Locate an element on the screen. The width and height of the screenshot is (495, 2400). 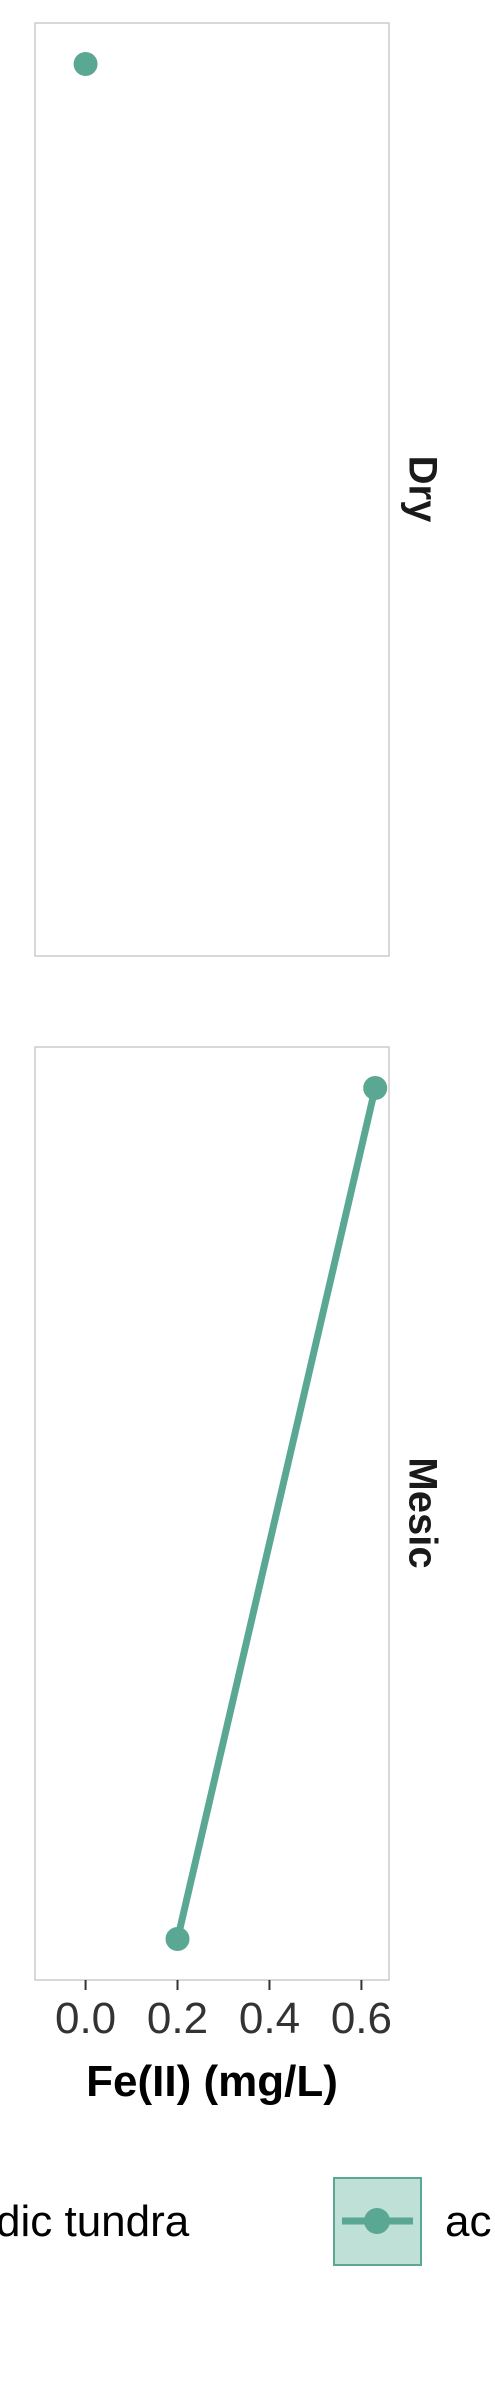
legend-entry-1-label: dic tundra is located at coordinates (95, 2221).